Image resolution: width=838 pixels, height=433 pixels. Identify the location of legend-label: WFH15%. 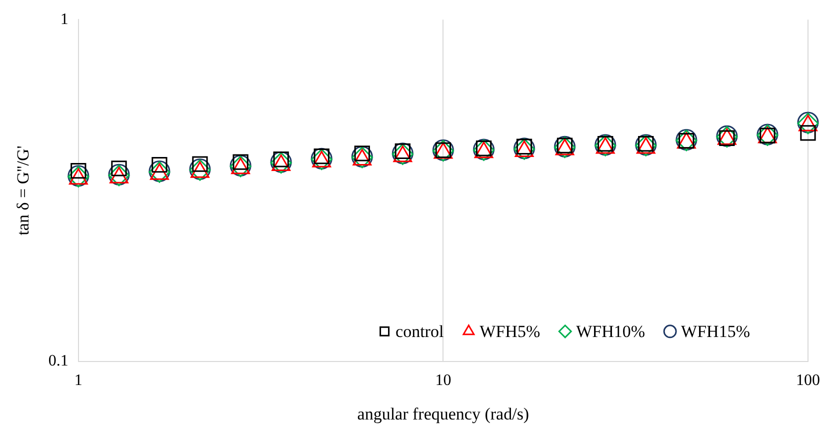
(715, 331).